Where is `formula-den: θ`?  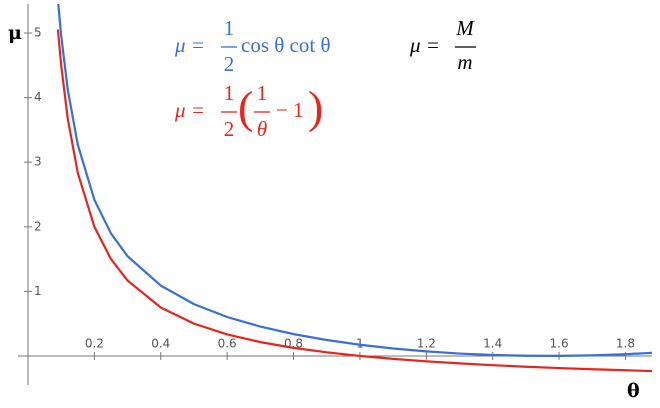 formula-den: θ is located at coordinates (262, 129).